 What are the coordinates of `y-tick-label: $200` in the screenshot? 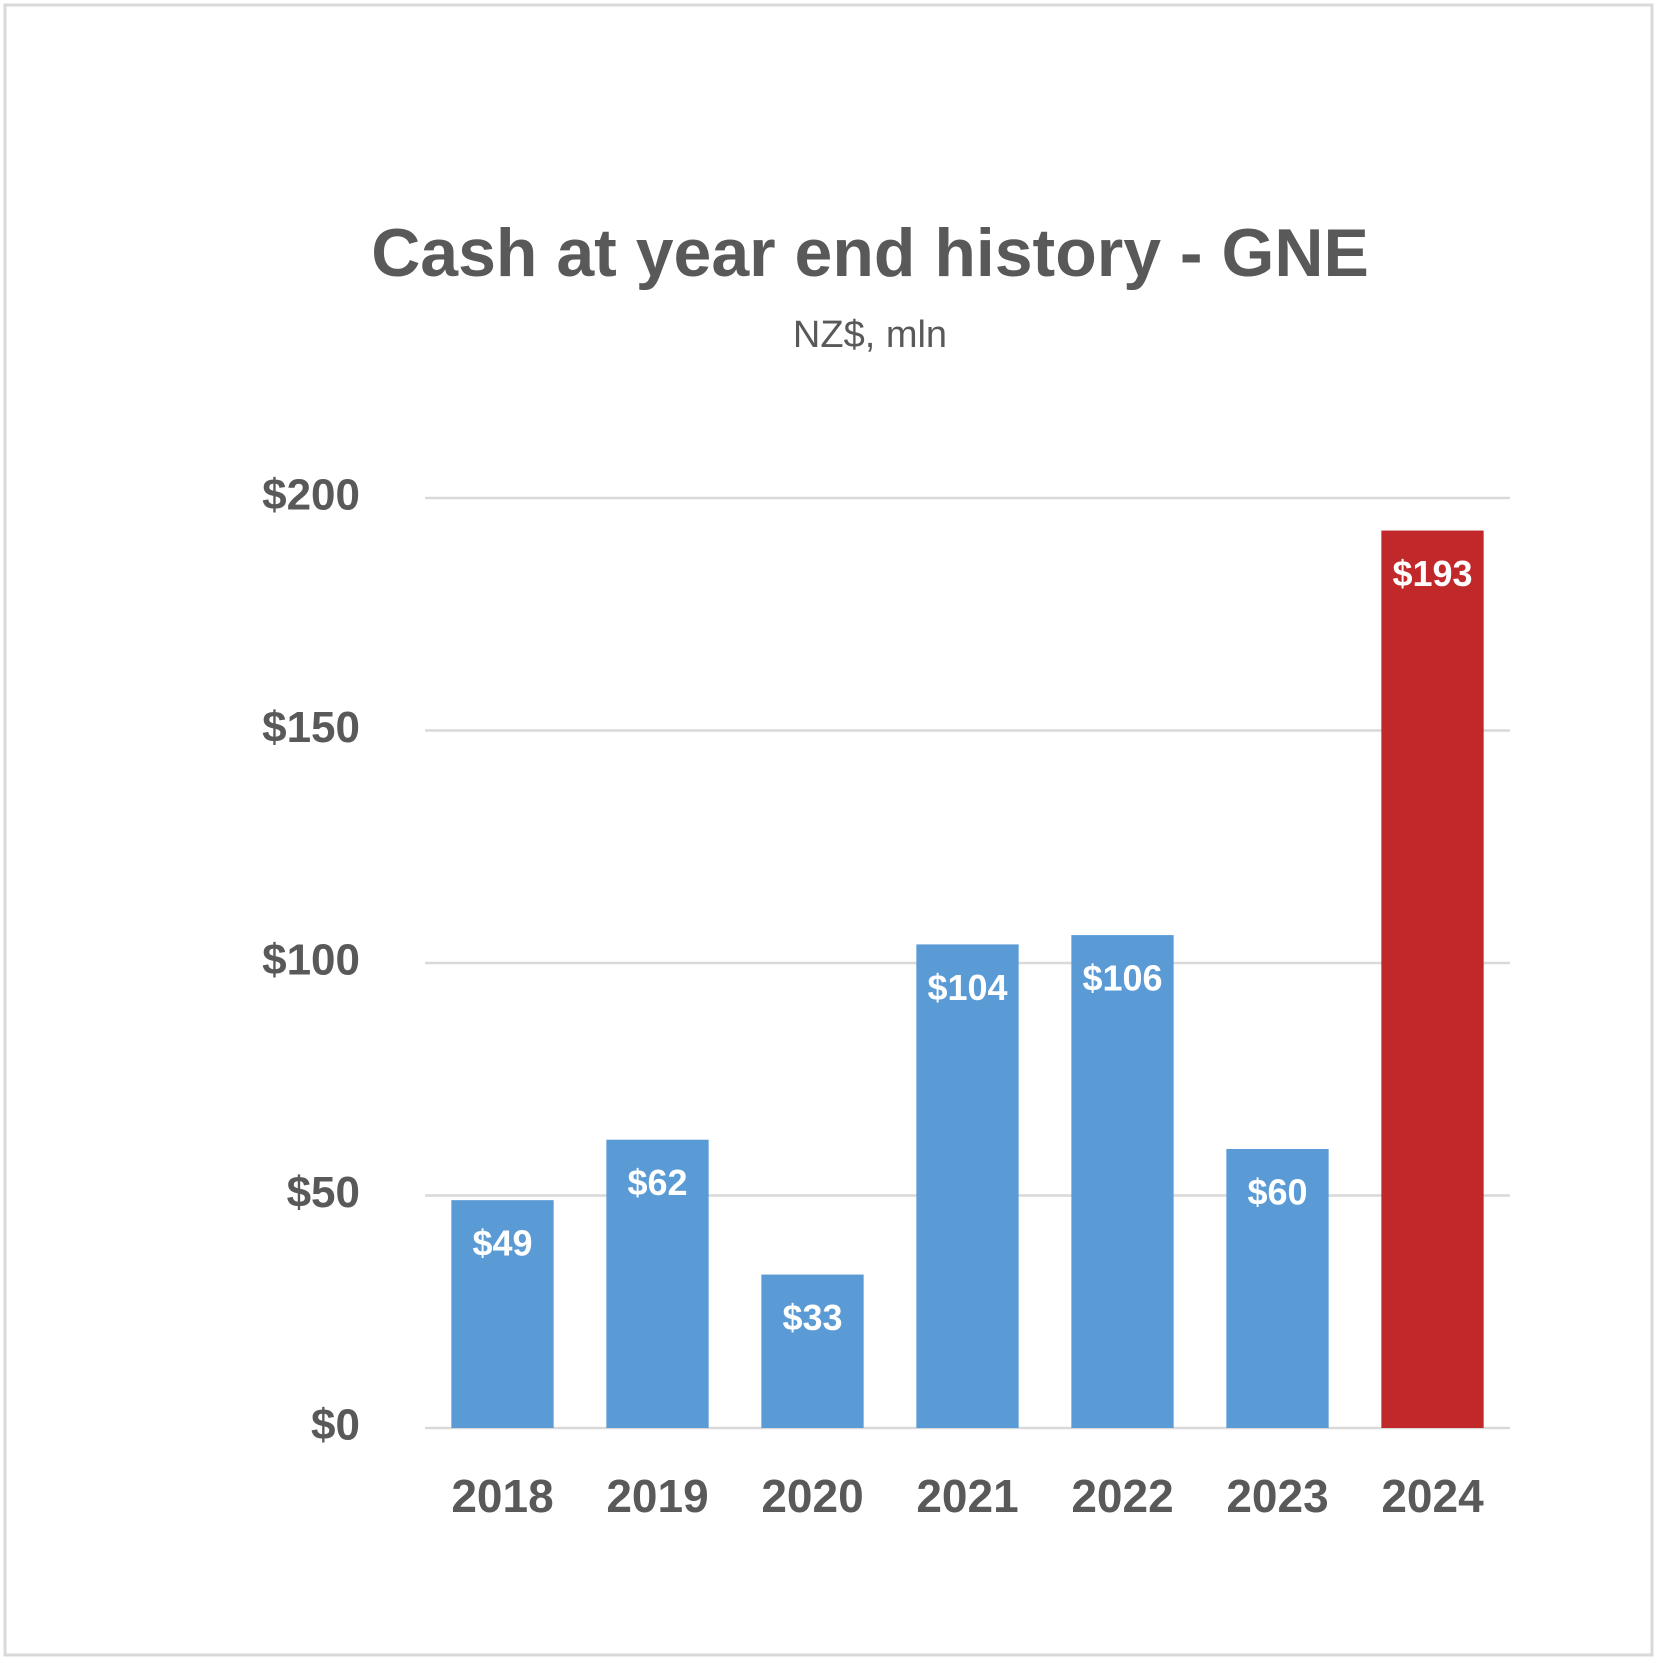 It's located at (311, 495).